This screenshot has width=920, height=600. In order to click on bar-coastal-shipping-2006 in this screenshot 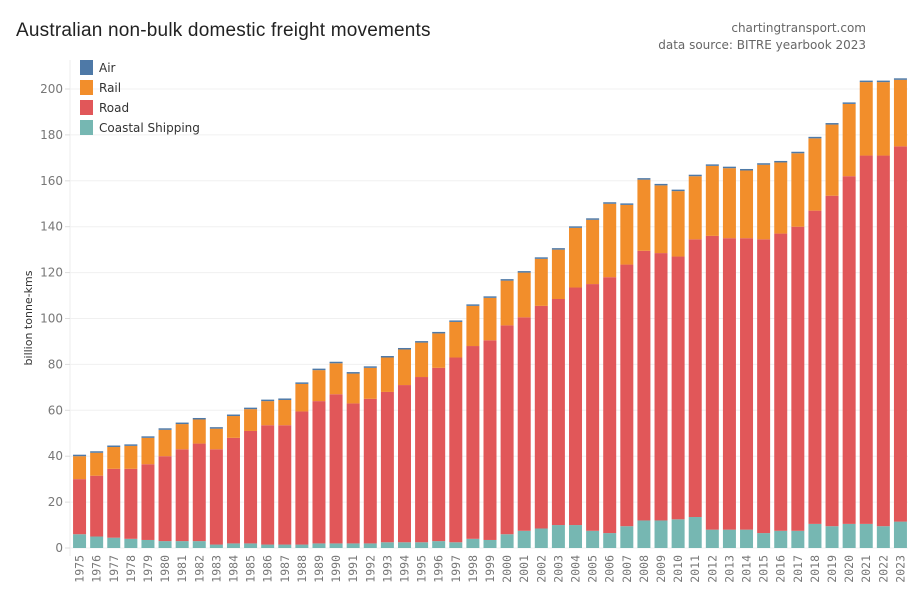, I will do `click(610, 540)`.